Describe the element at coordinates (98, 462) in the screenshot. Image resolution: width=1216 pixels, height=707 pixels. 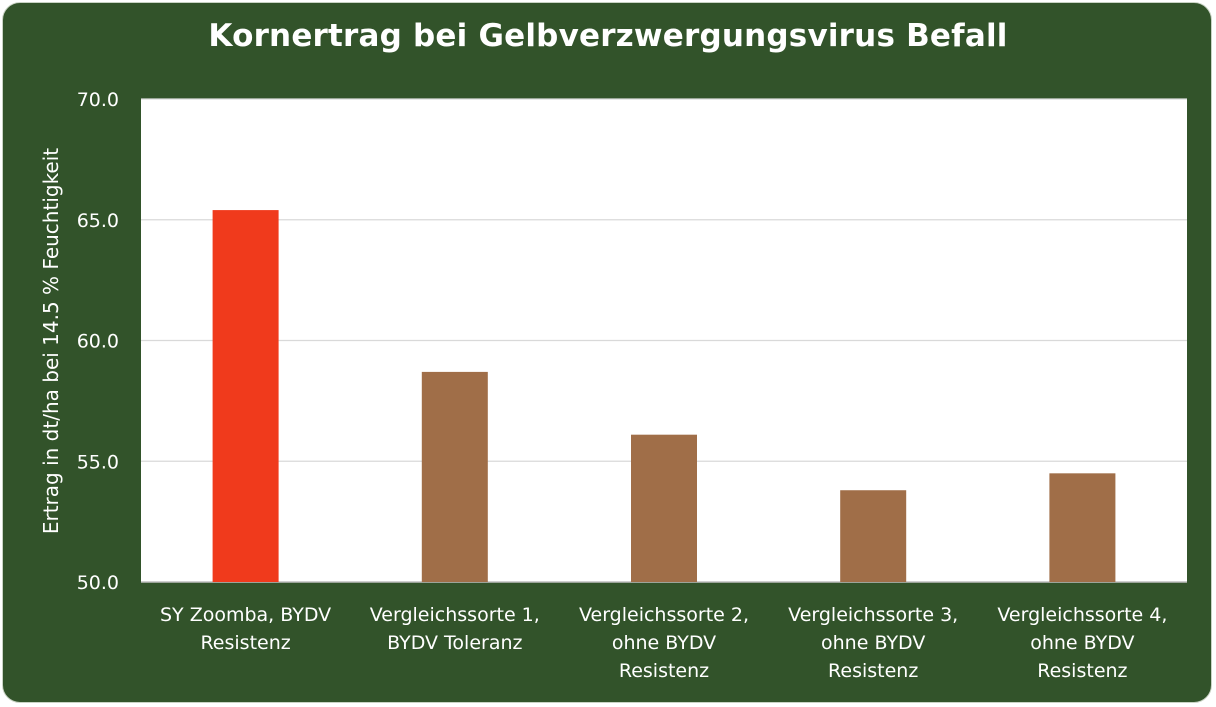
I see `y-tick-label: 55.0` at that location.